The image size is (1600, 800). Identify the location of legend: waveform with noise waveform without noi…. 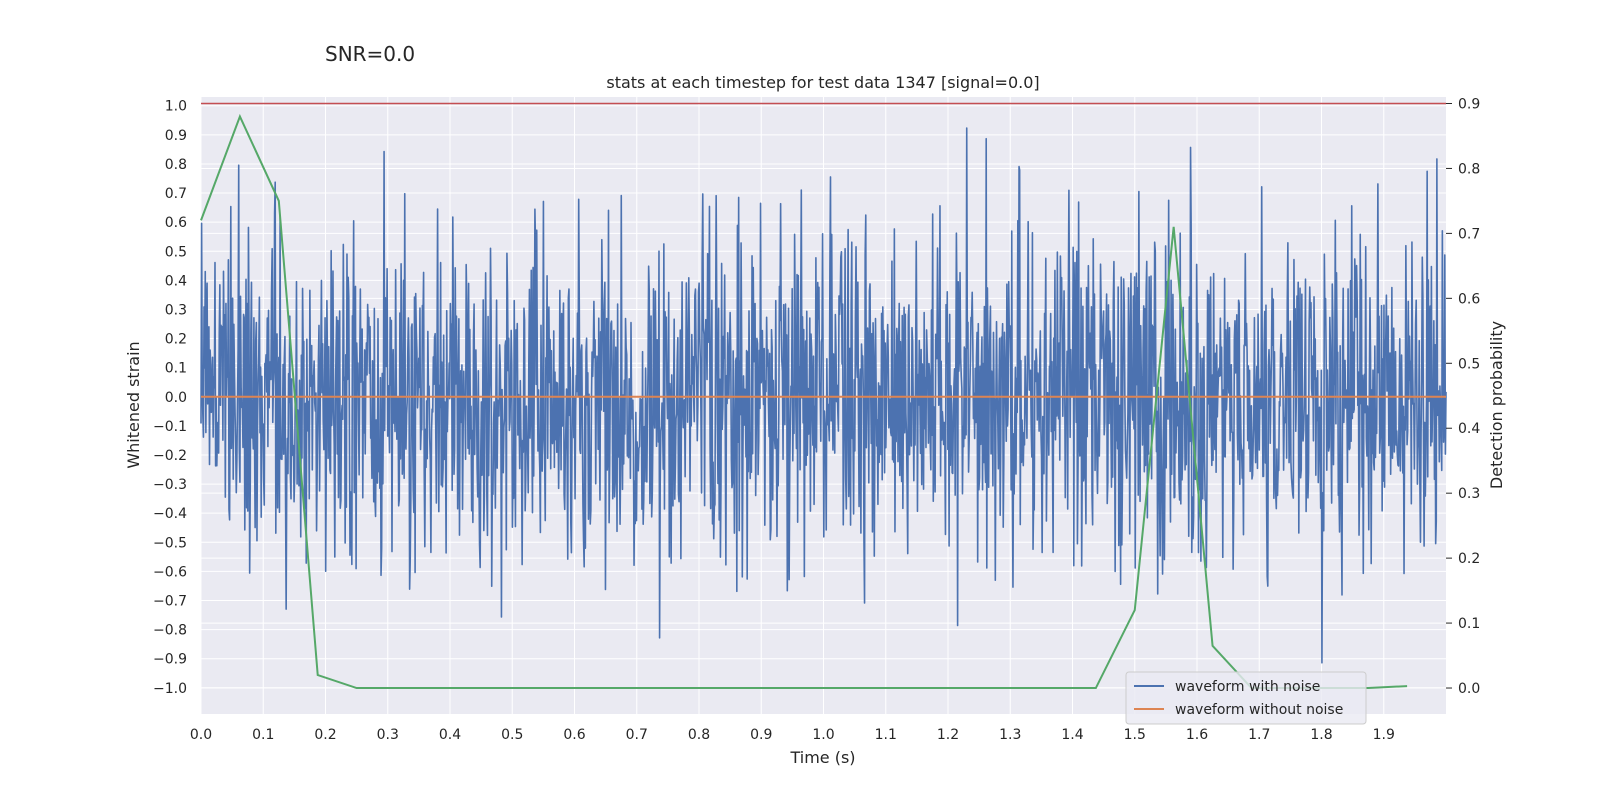
(1246, 698).